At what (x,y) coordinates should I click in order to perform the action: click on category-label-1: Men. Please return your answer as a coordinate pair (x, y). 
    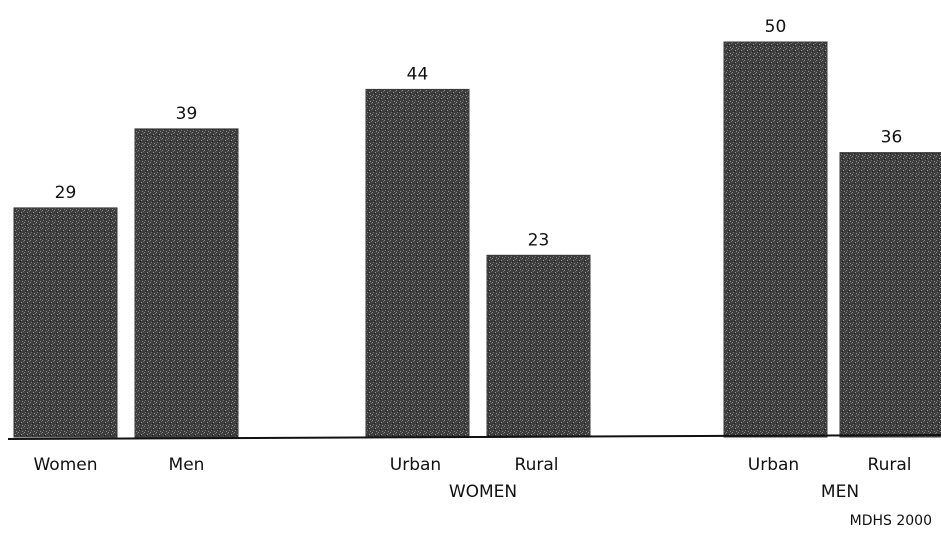
    Looking at the image, I should click on (187, 465).